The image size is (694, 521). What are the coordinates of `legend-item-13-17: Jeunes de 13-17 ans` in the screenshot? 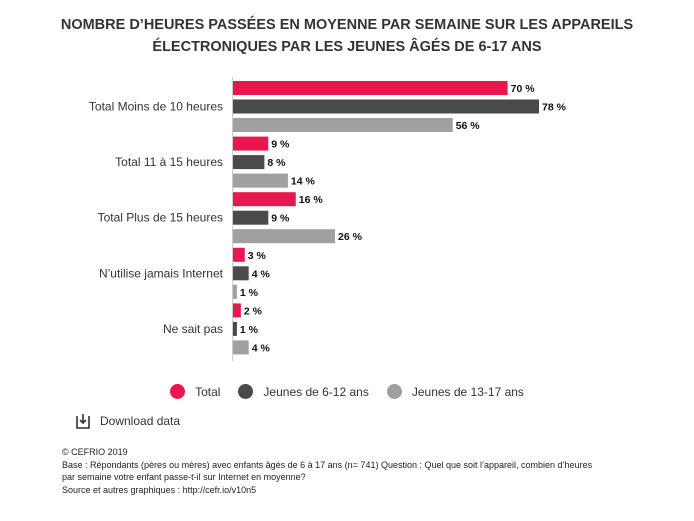 It's located at (455, 391).